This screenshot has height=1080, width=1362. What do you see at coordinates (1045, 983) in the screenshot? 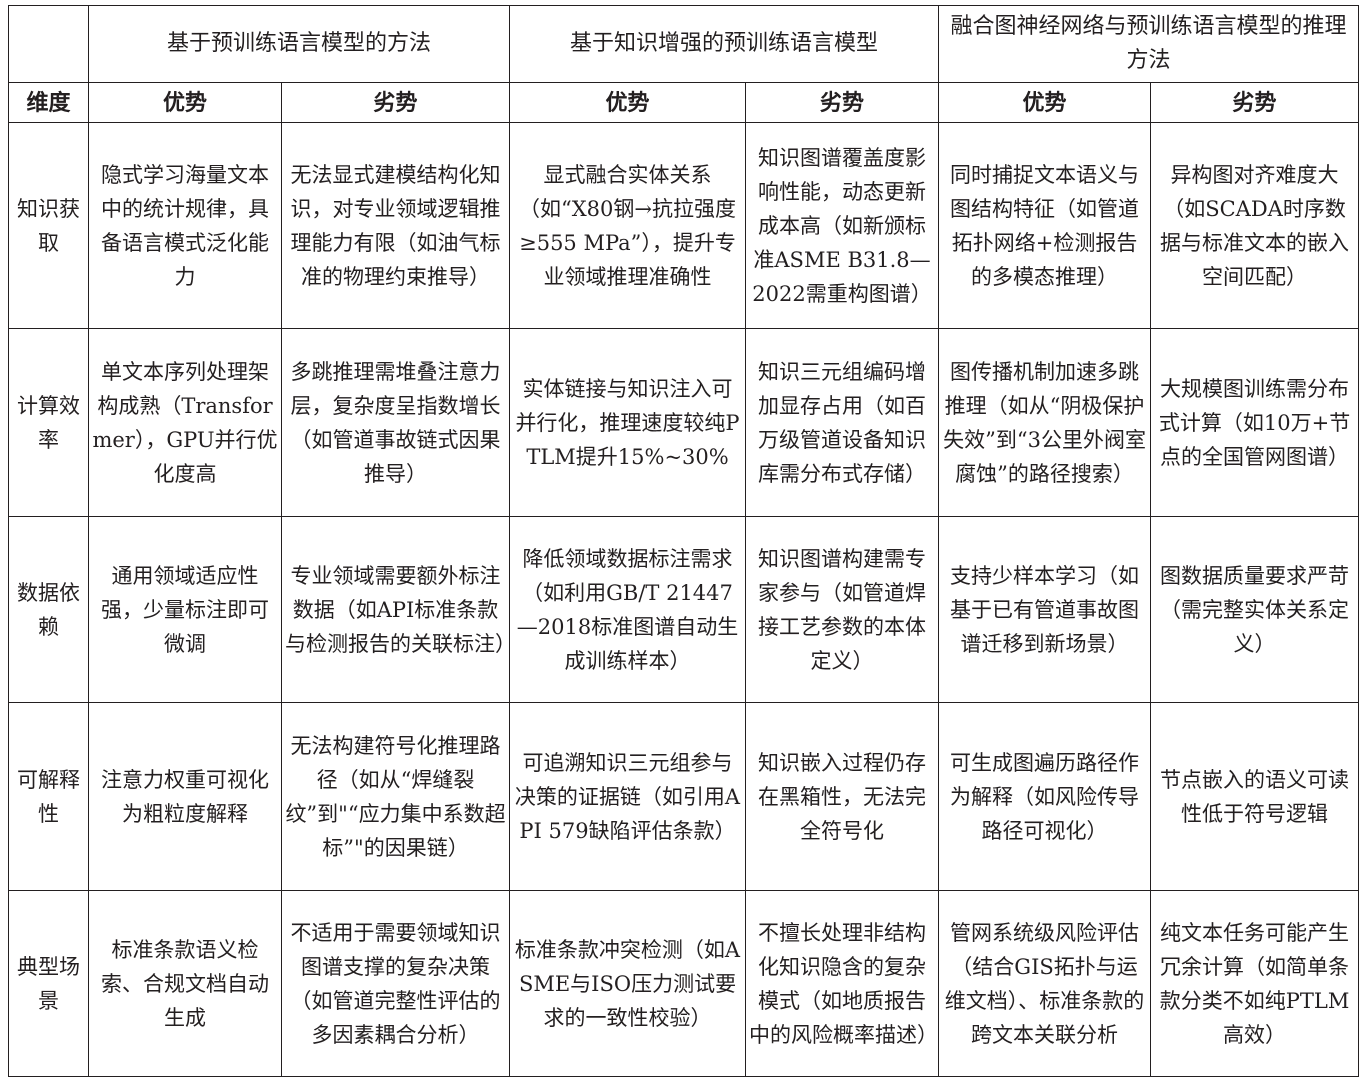
I see `advantage-cell: 管网系统级风险评估（结合GIS拓扑与运维文档）、标准条款的跨文本关联分析` at bounding box center [1045, 983].